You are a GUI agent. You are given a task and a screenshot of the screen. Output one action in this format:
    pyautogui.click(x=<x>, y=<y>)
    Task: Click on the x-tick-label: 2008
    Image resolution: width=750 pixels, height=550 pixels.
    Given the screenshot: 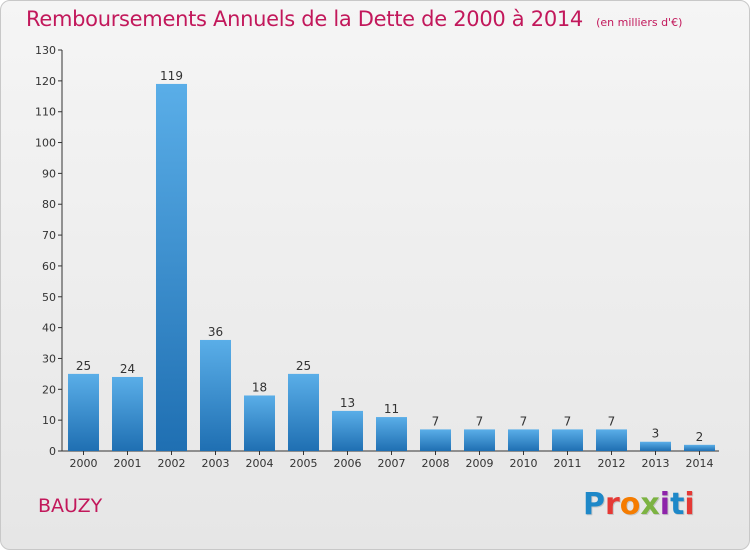 What is the action you would take?
    pyautogui.click(x=436, y=463)
    